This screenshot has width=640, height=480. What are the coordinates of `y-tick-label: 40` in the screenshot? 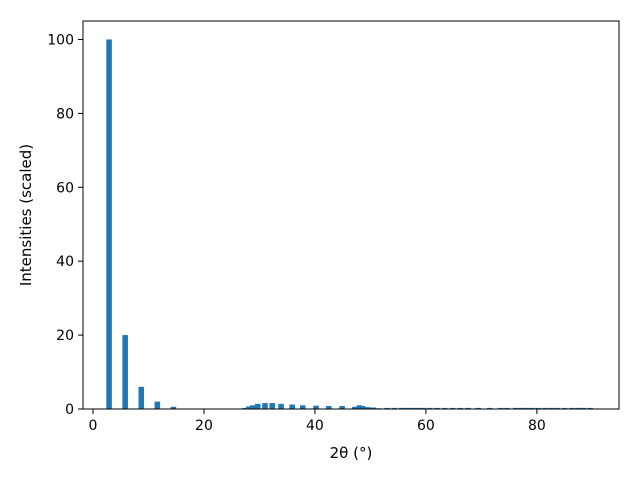 It's located at (65, 262).